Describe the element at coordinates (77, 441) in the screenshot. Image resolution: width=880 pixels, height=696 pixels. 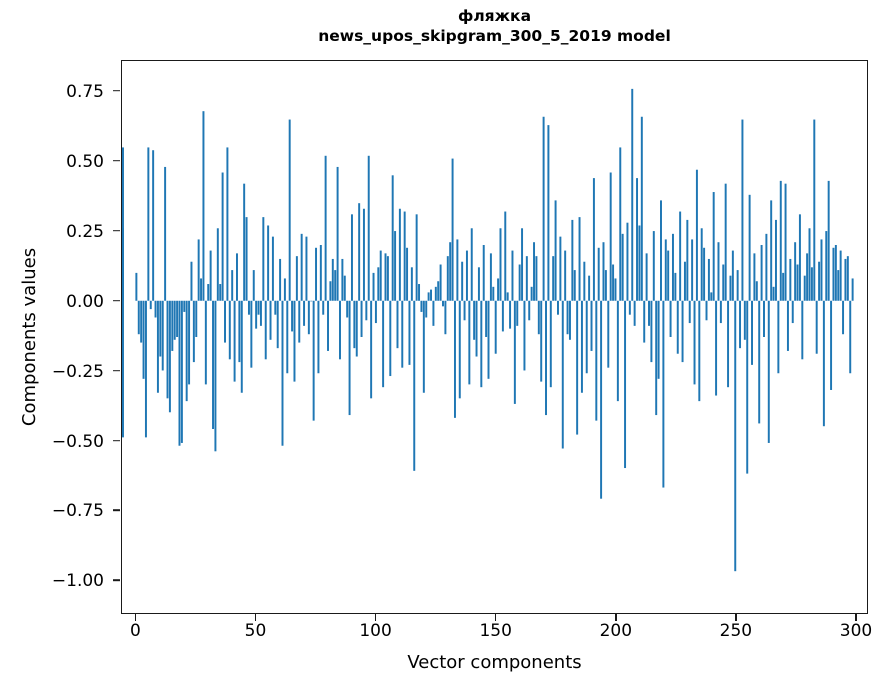
I see `y-tick-label: −0.50` at that location.